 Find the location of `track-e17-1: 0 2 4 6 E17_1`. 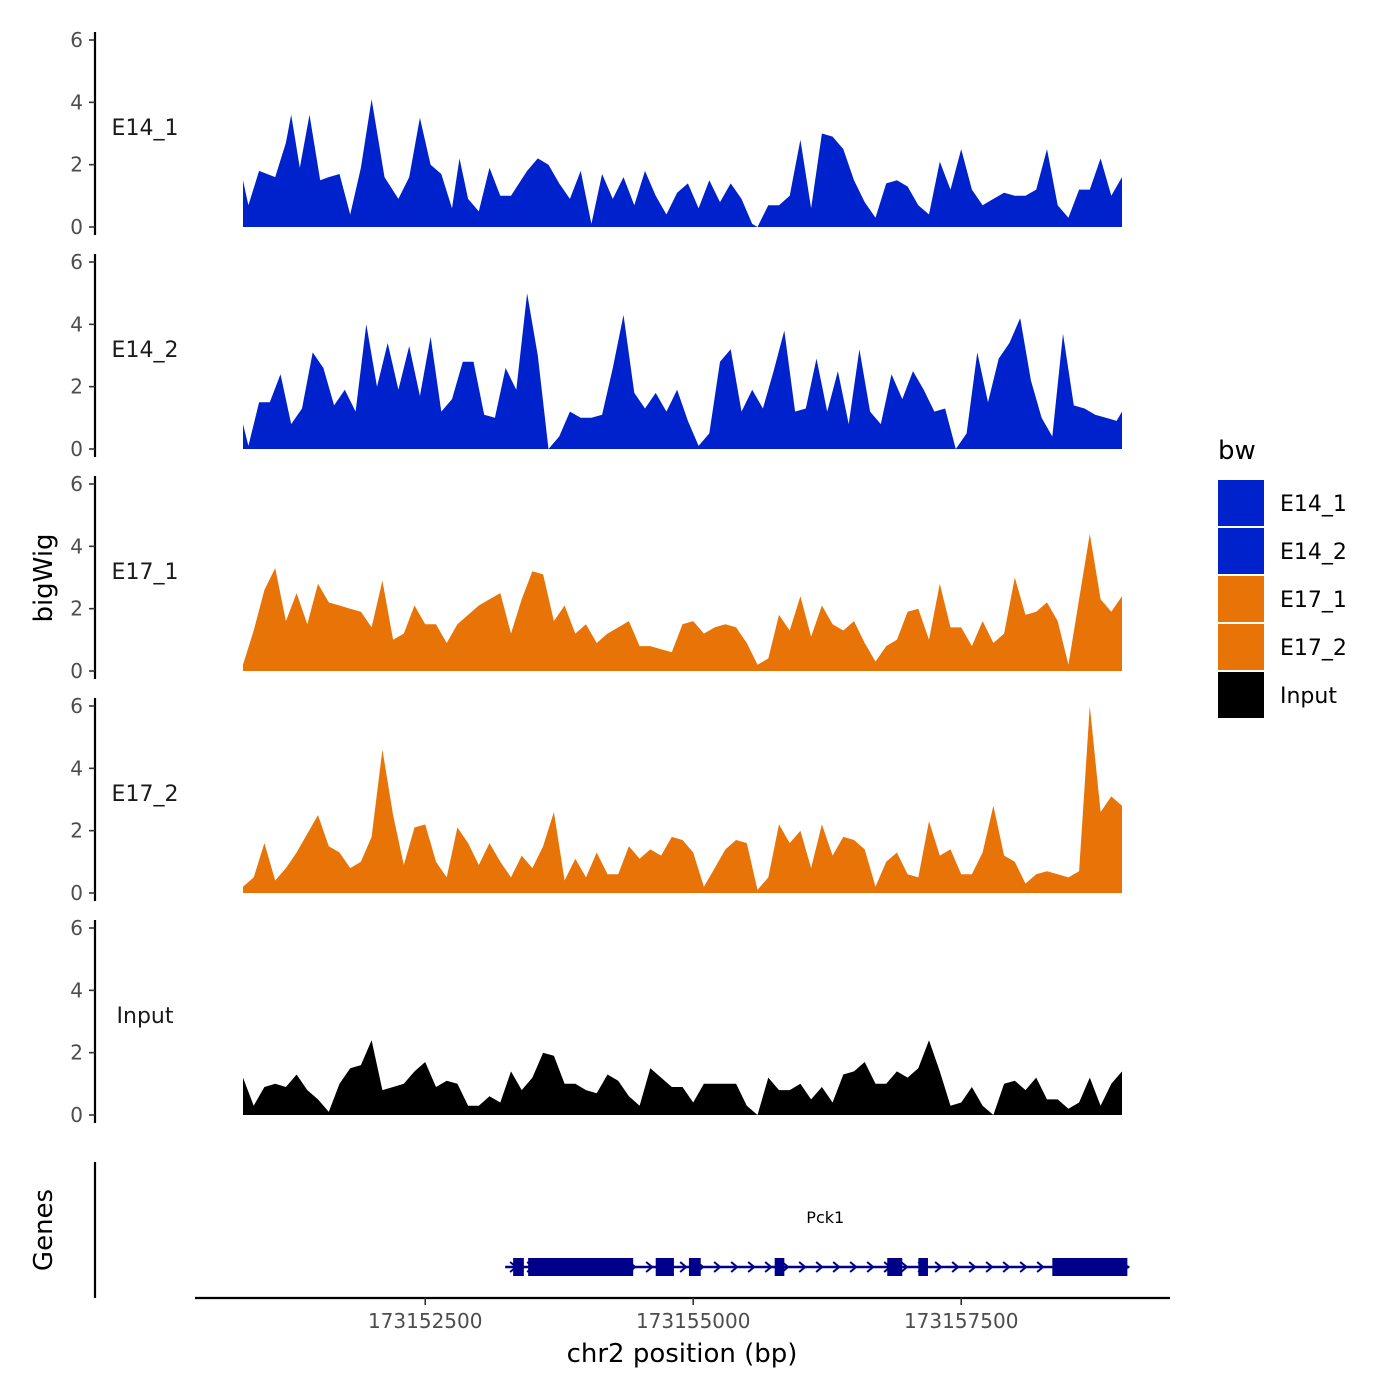

track-e17-1: 0 2 4 6 E17_1 is located at coordinates (596, 577).